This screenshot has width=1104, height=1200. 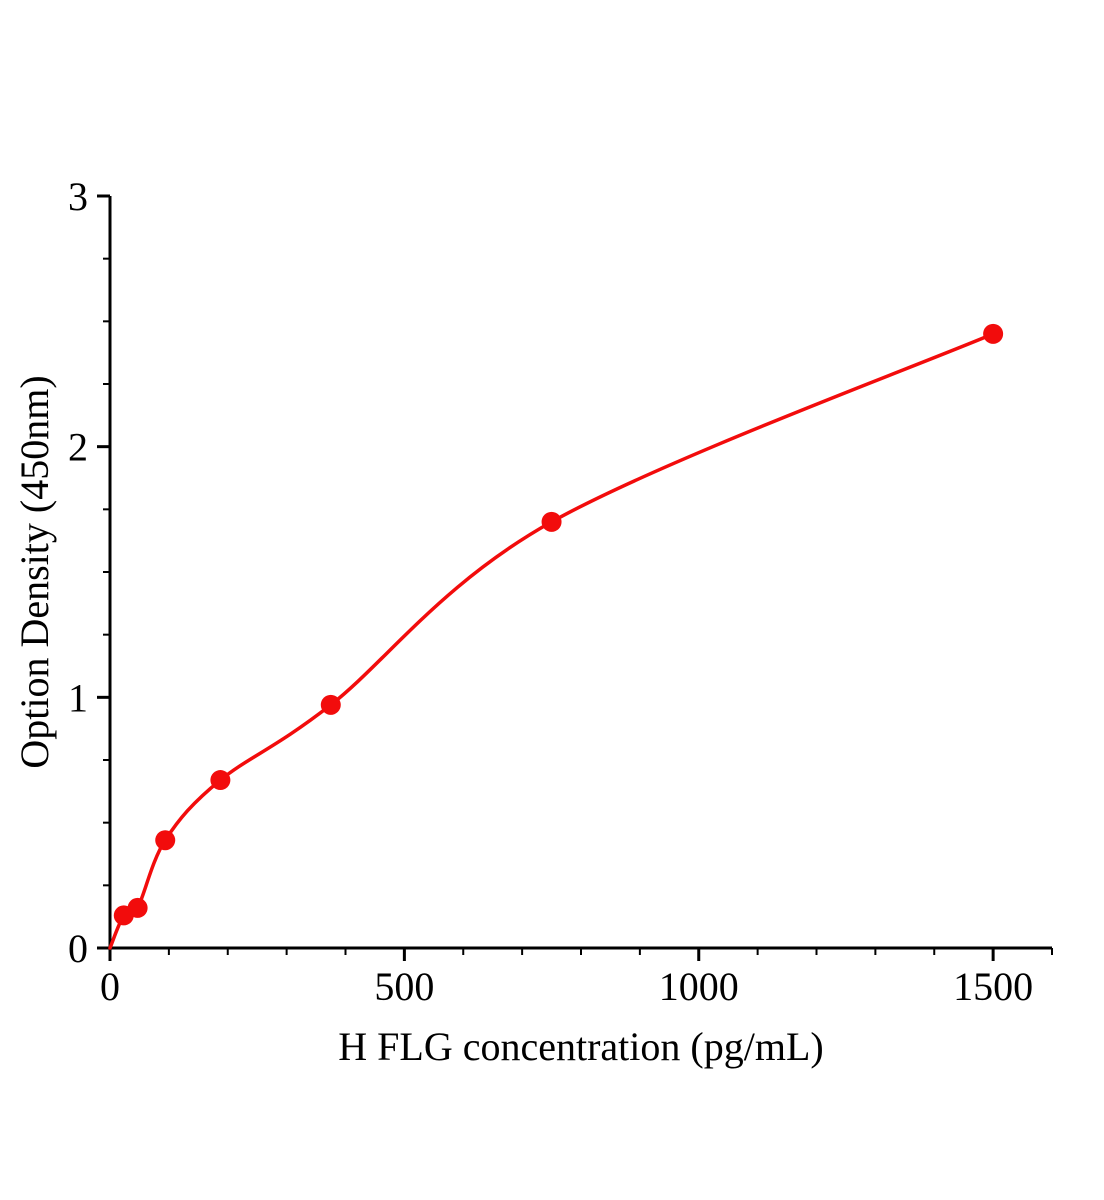 I want to click on y-tick-label: 3, so click(x=78, y=196).